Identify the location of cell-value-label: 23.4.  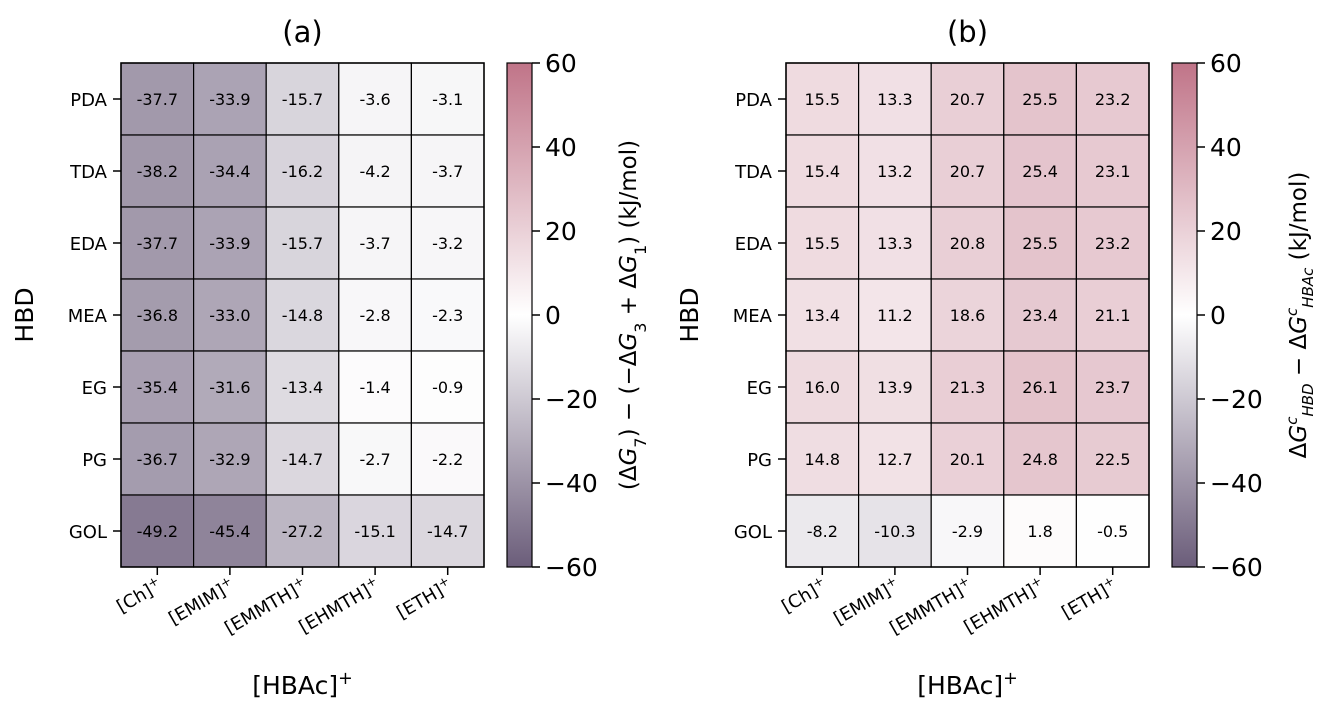
(1040, 315).